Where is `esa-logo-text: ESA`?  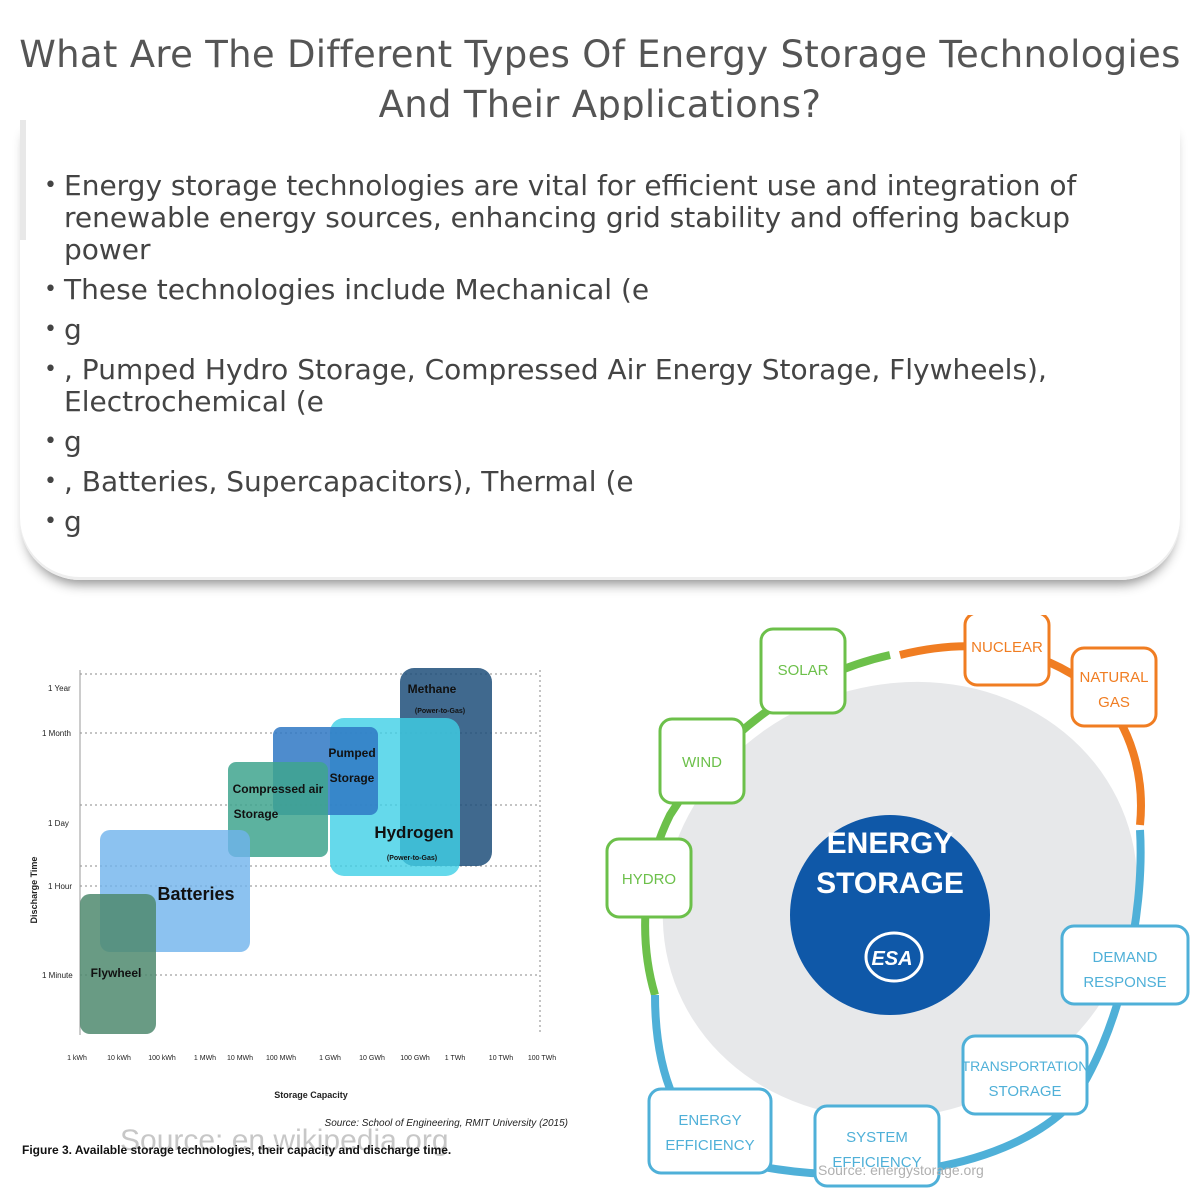
esa-logo-text: ESA is located at coordinates (891, 959).